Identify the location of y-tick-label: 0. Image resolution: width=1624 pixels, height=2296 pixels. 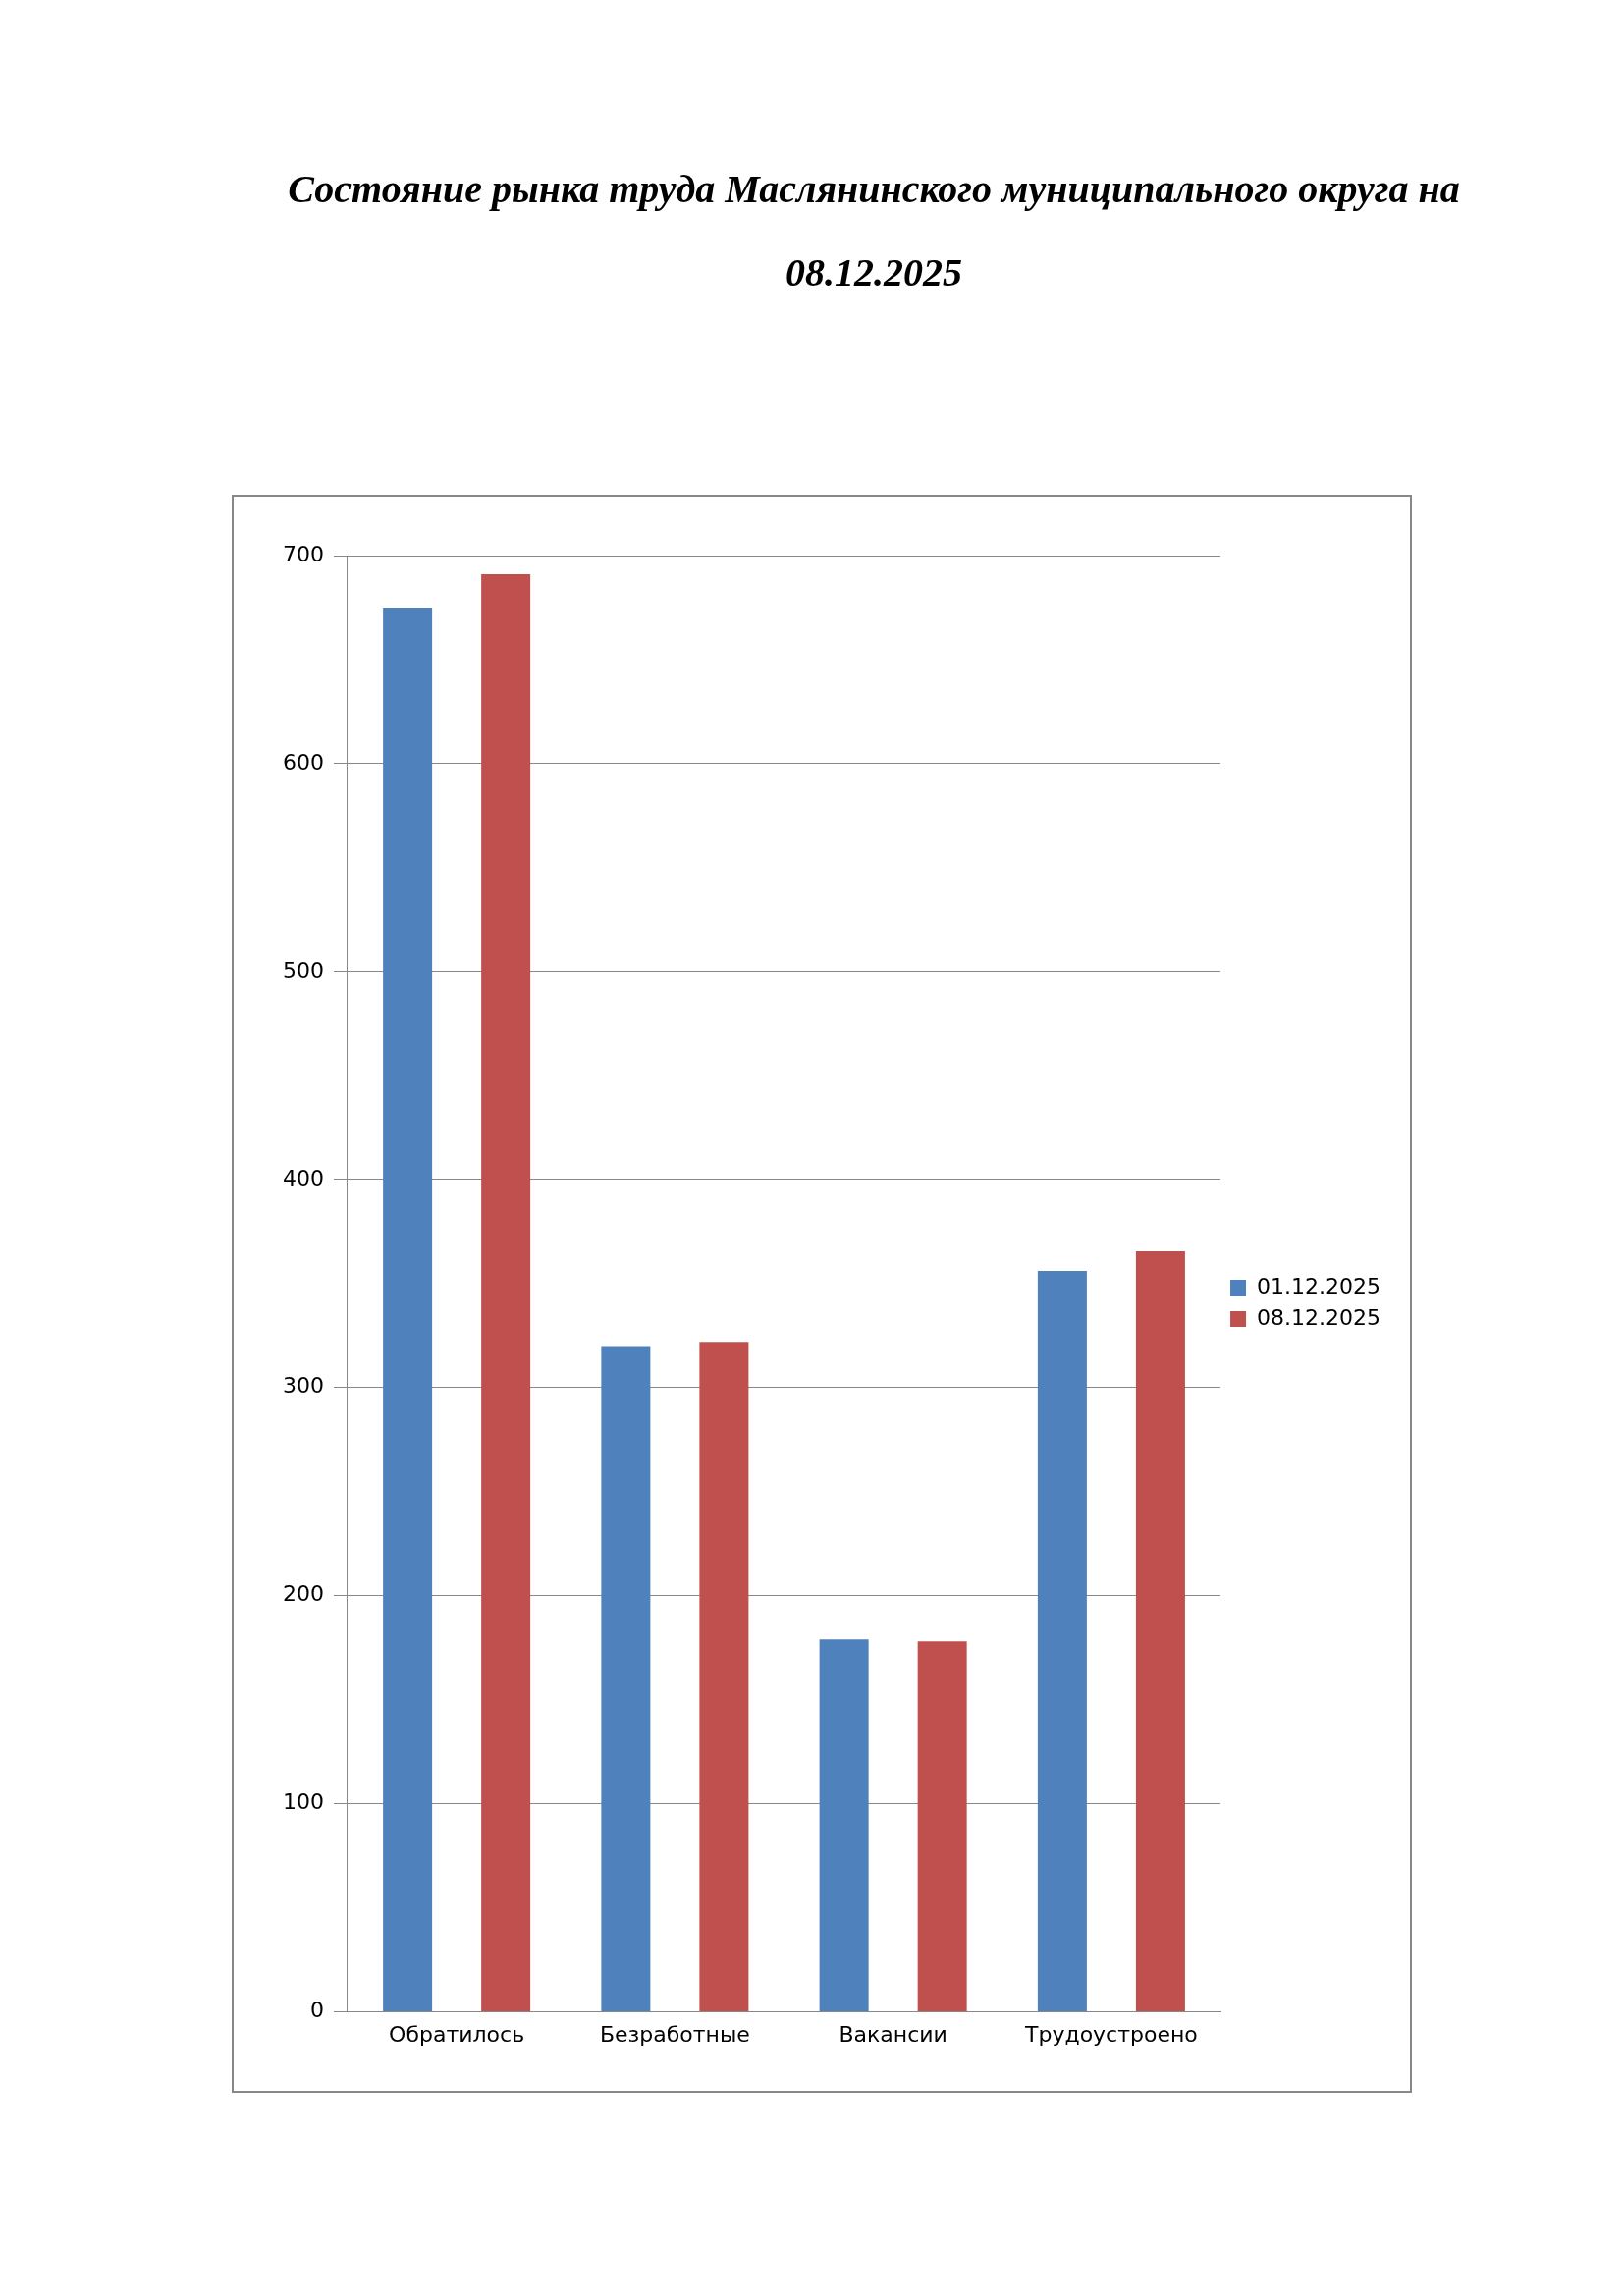
(316, 2010).